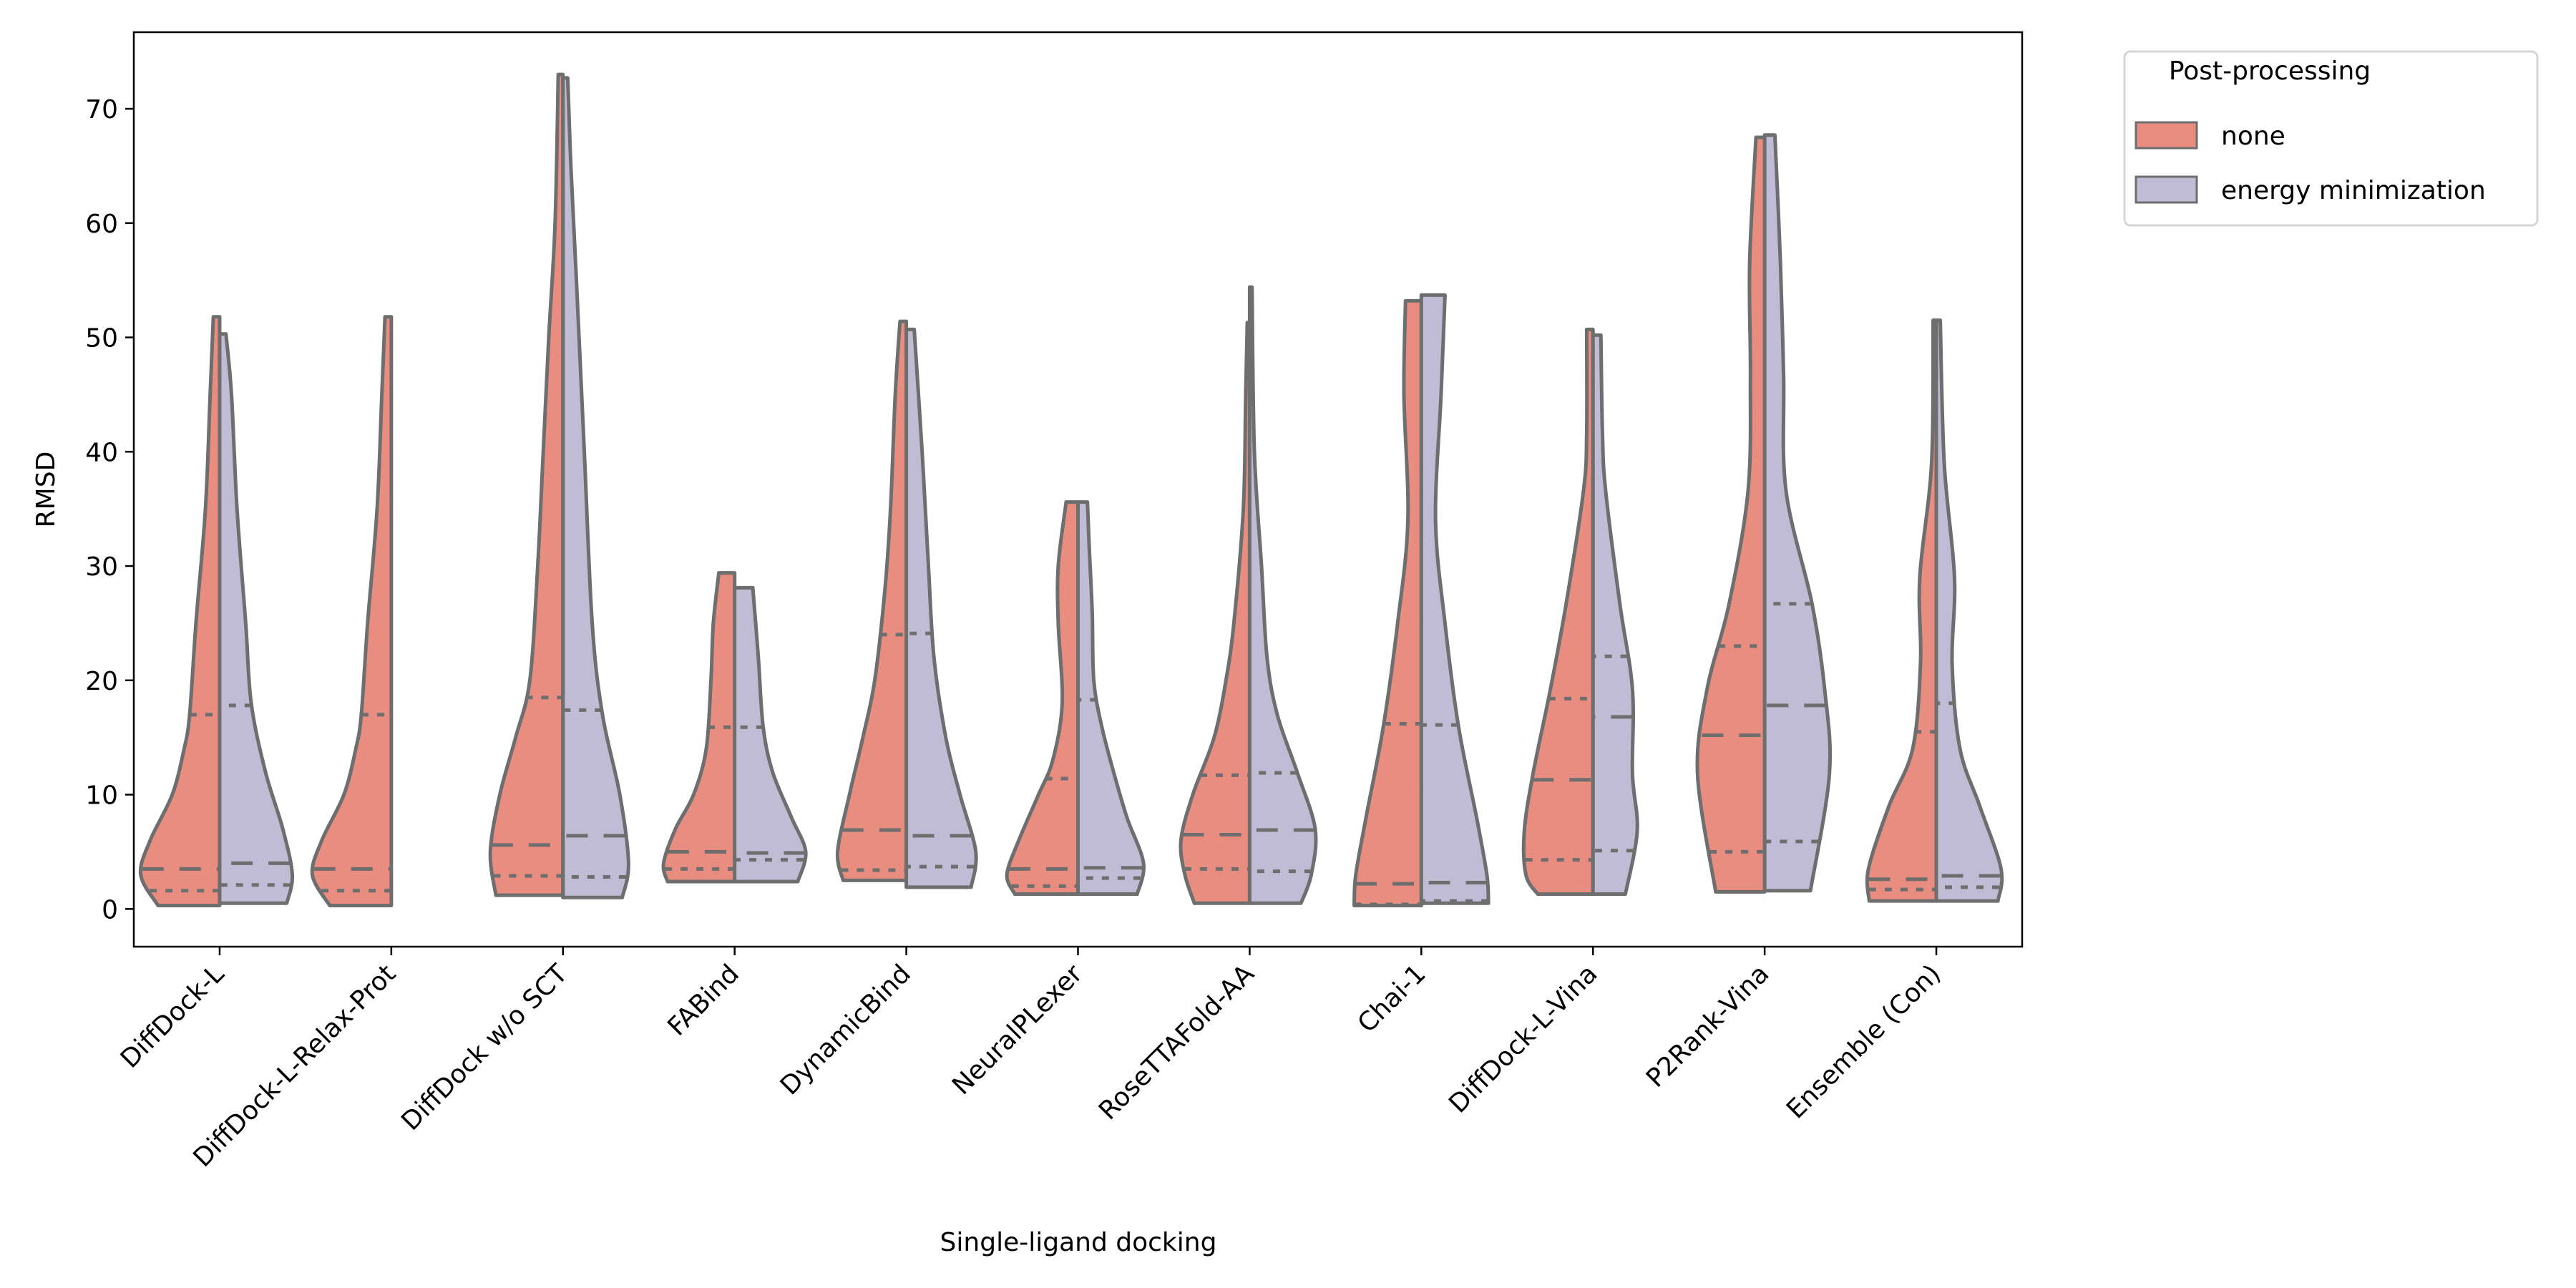 This screenshot has height=1288, width=2576. I want to click on x-tick-label: DiffDock-L-Vina, so click(1523, 1038).